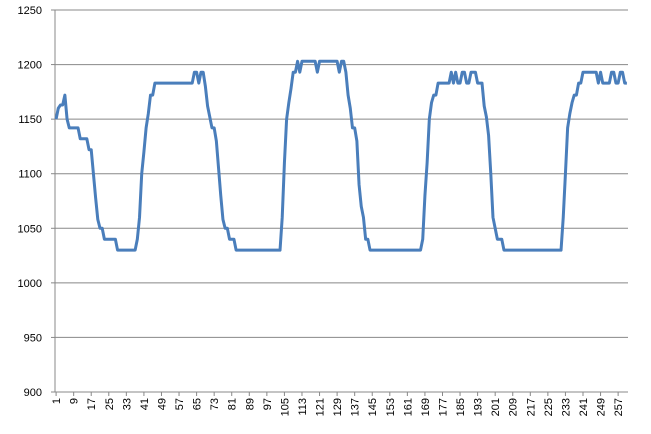 This screenshot has height=434, width=651. I want to click on y-tick-label: 1050, so click(30, 229).